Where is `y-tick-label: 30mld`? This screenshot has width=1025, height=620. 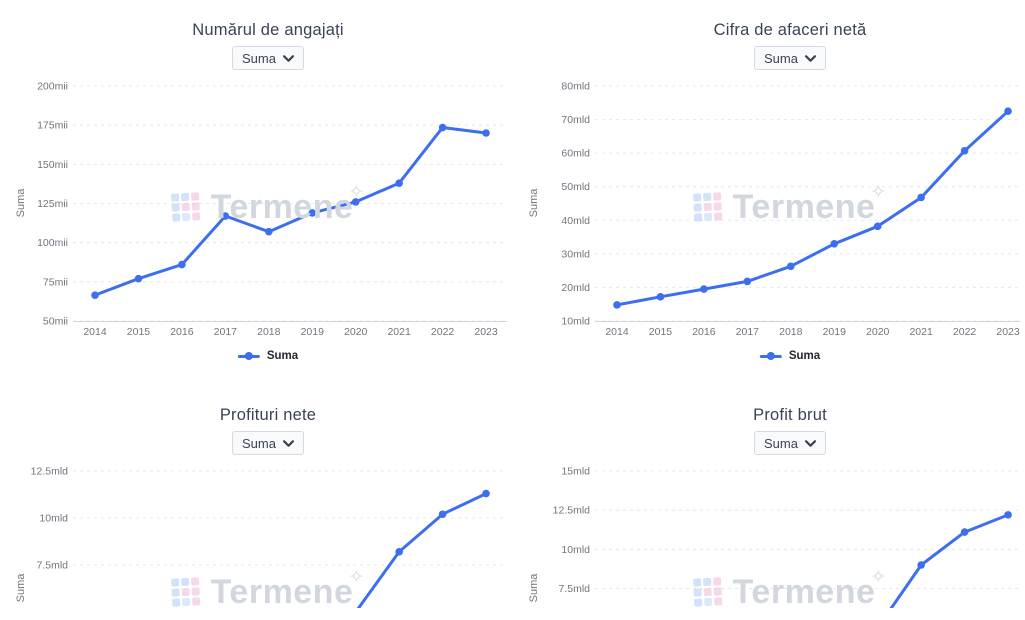
y-tick-label: 30mld is located at coordinates (575, 254).